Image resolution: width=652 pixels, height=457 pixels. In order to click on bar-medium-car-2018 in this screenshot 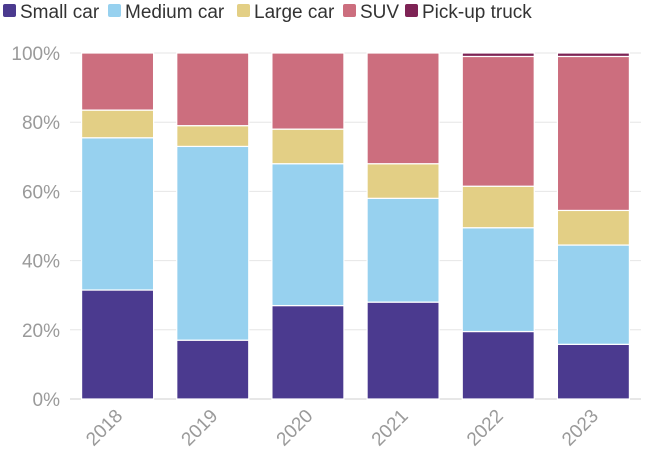, I will do `click(117, 214)`.